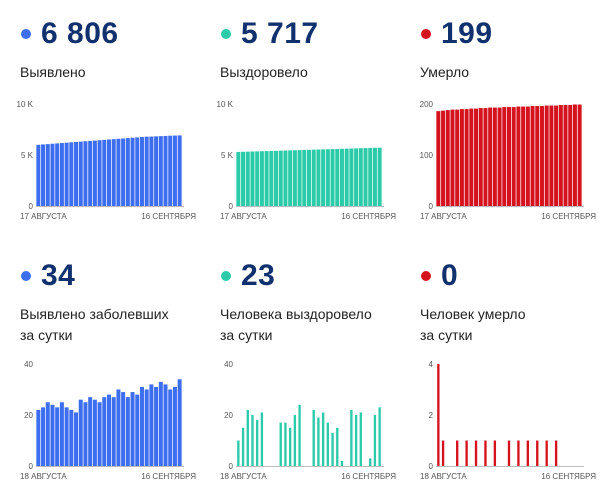 Image resolution: width=605 pixels, height=500 pixels. I want to click on stat-label: Человека выздоровело, so click(296, 314).